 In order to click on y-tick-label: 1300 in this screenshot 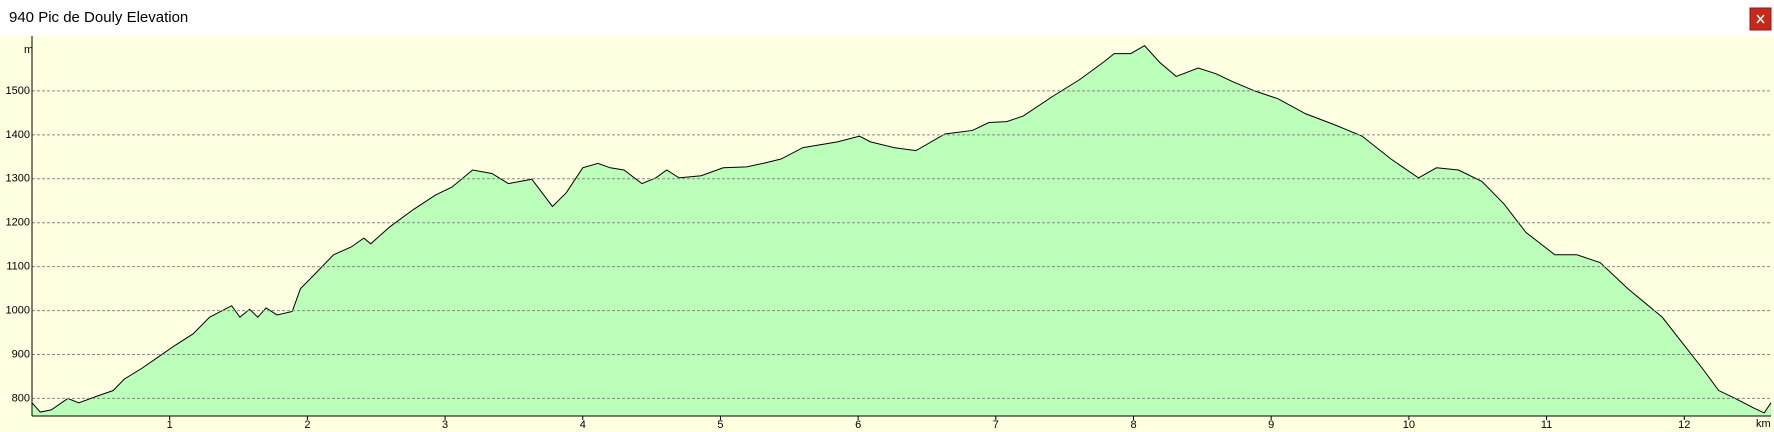, I will do `click(18, 179)`.